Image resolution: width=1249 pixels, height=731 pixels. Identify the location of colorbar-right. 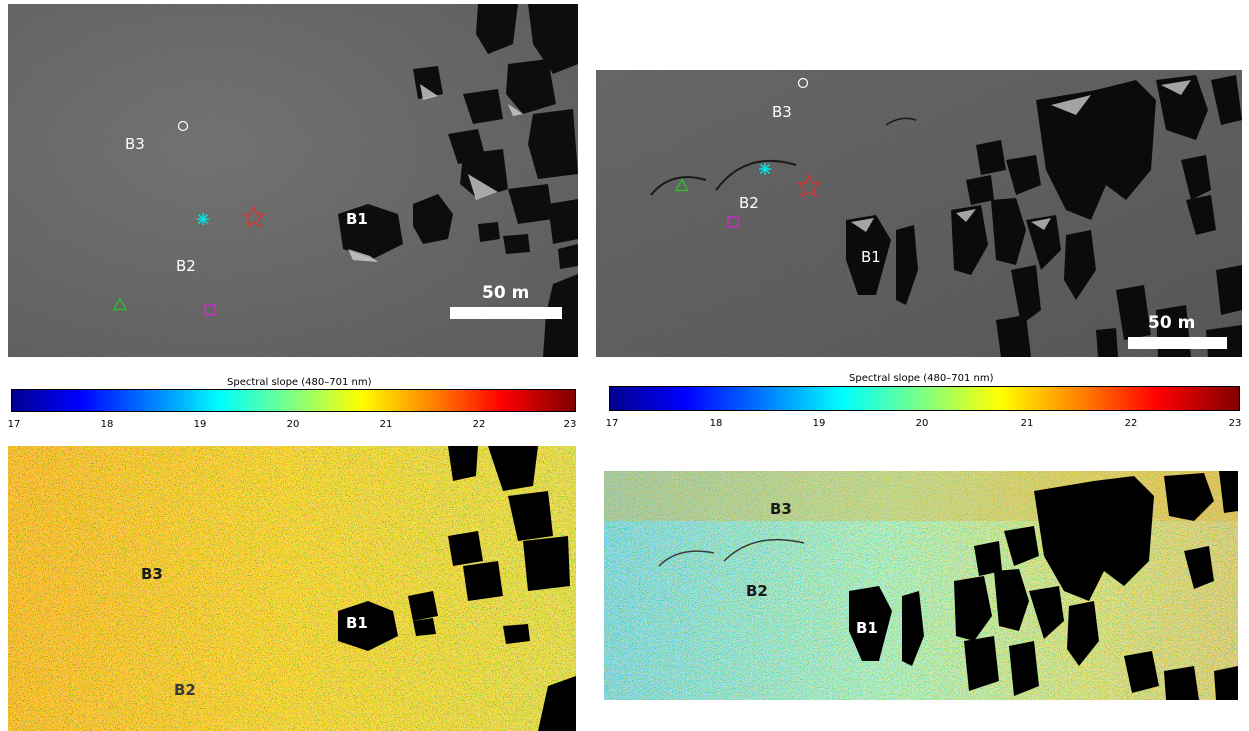
(924, 398).